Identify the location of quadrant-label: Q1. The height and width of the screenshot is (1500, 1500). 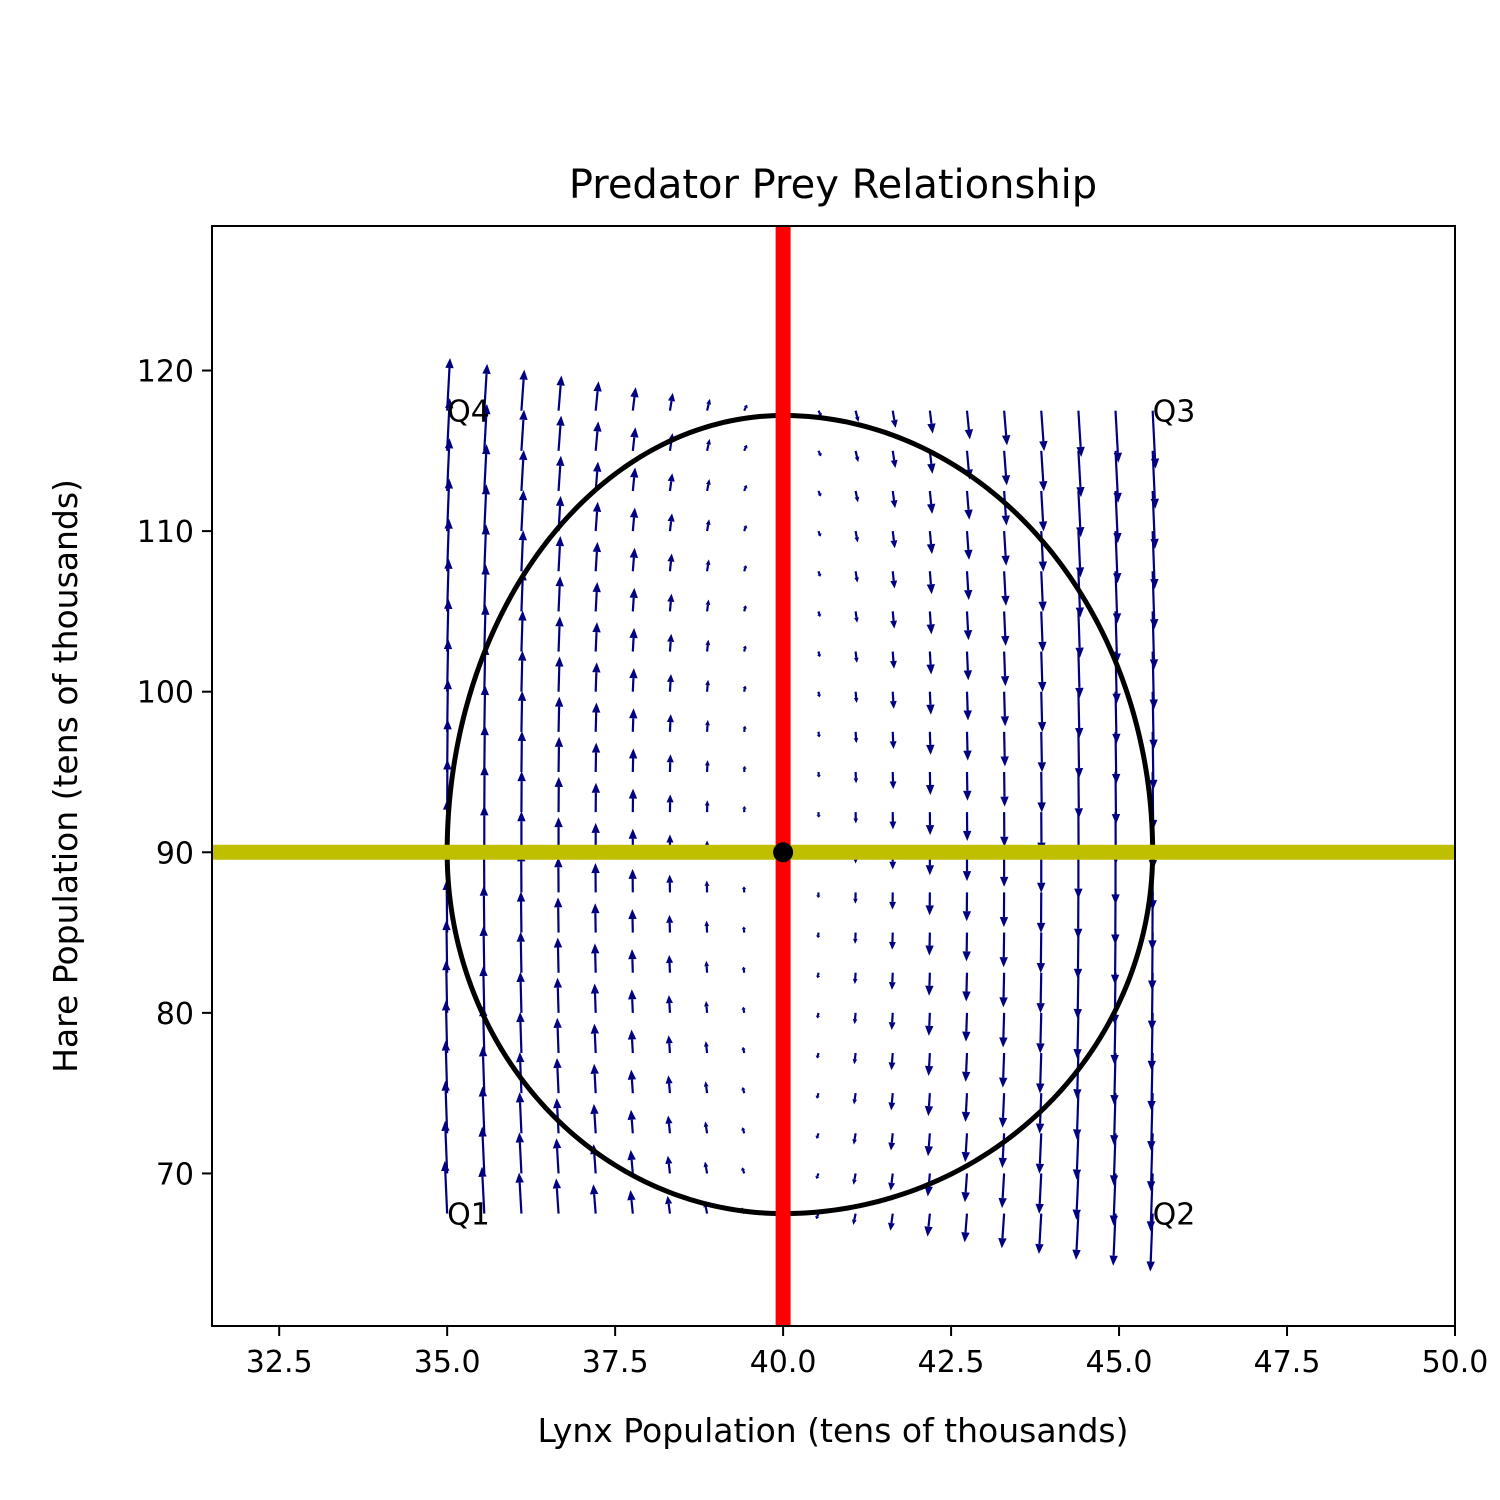
(468, 1215).